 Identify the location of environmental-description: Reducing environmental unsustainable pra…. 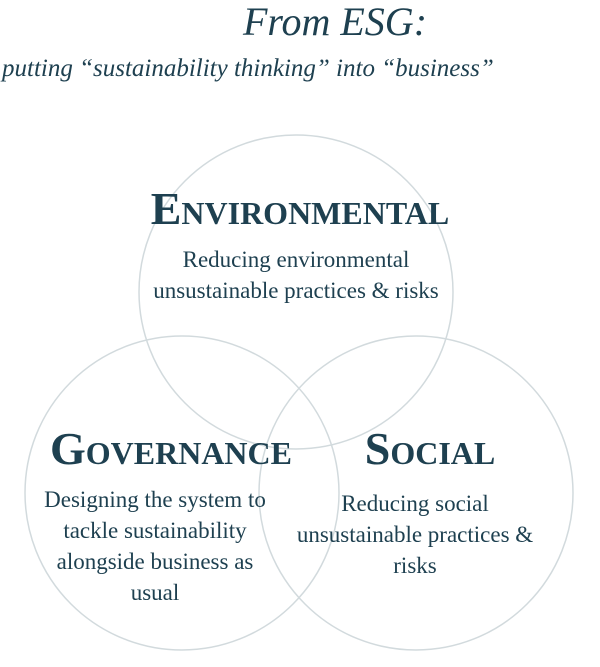
(296, 275).